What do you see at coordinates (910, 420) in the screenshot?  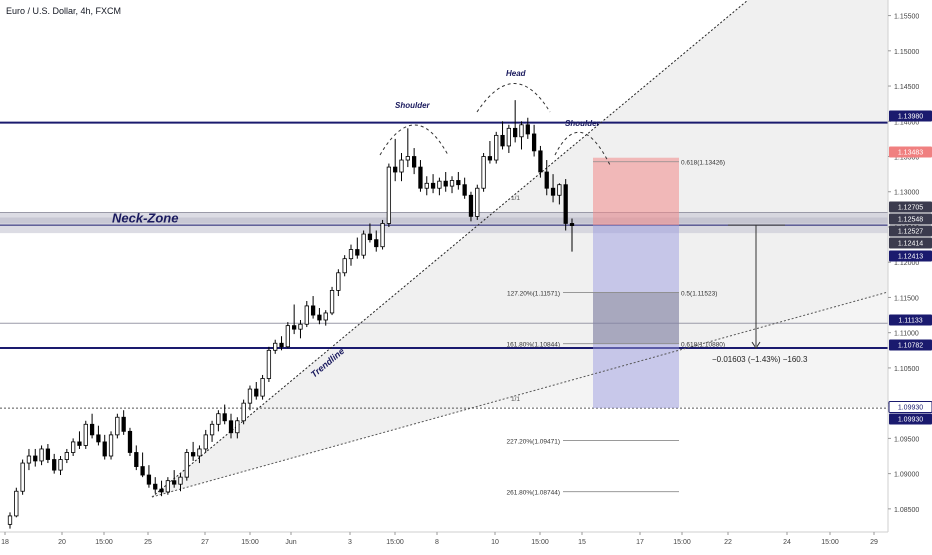 I see `price-tag-label: 1.09930` at bounding box center [910, 420].